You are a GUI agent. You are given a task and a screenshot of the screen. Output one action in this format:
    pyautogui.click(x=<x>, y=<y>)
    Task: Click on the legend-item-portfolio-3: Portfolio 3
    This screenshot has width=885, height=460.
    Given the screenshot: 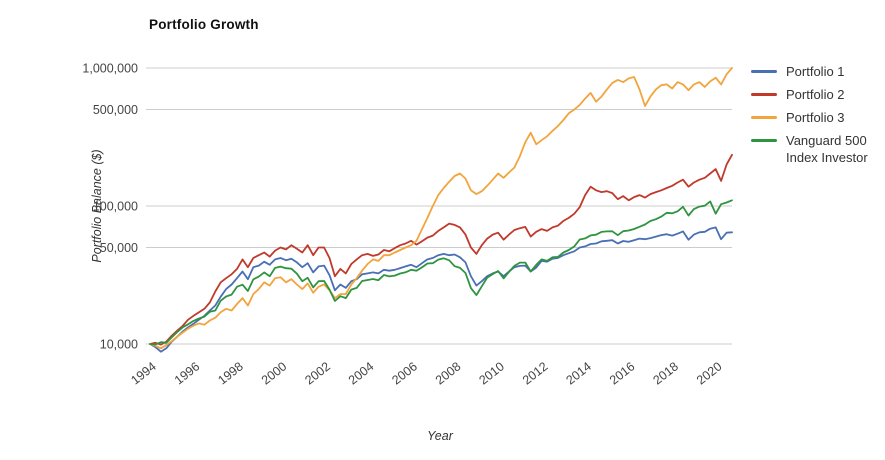 What is the action you would take?
    pyautogui.click(x=816, y=117)
    